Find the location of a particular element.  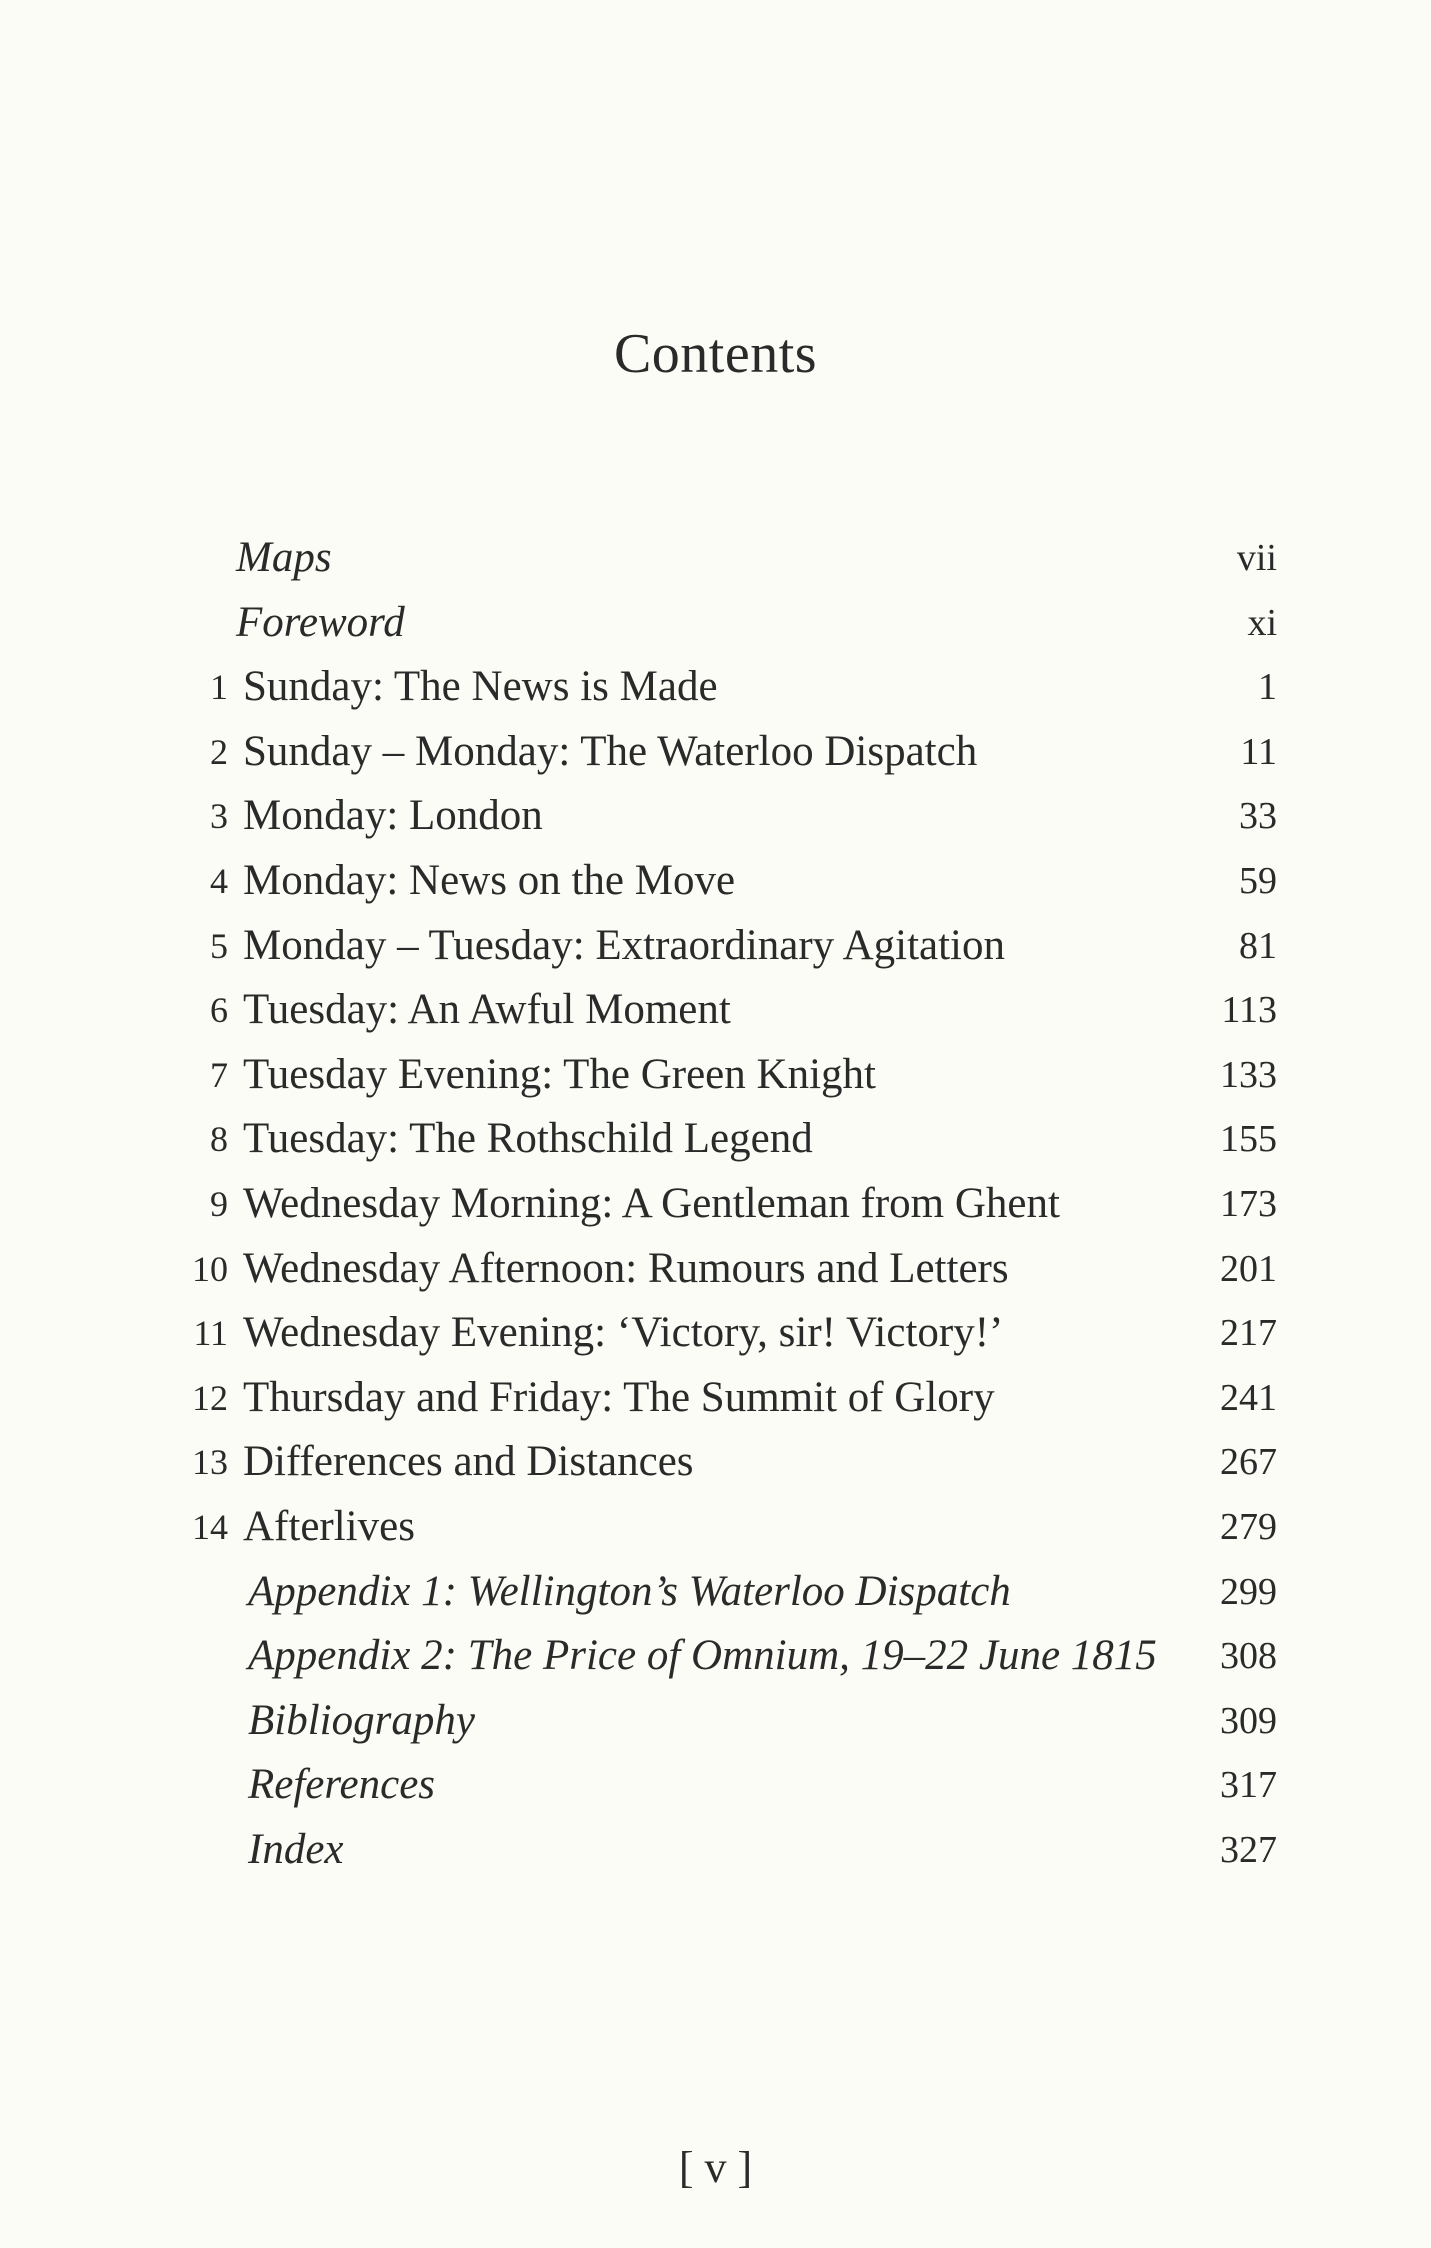

entry-page-number: 309 is located at coordinates (1248, 1720).